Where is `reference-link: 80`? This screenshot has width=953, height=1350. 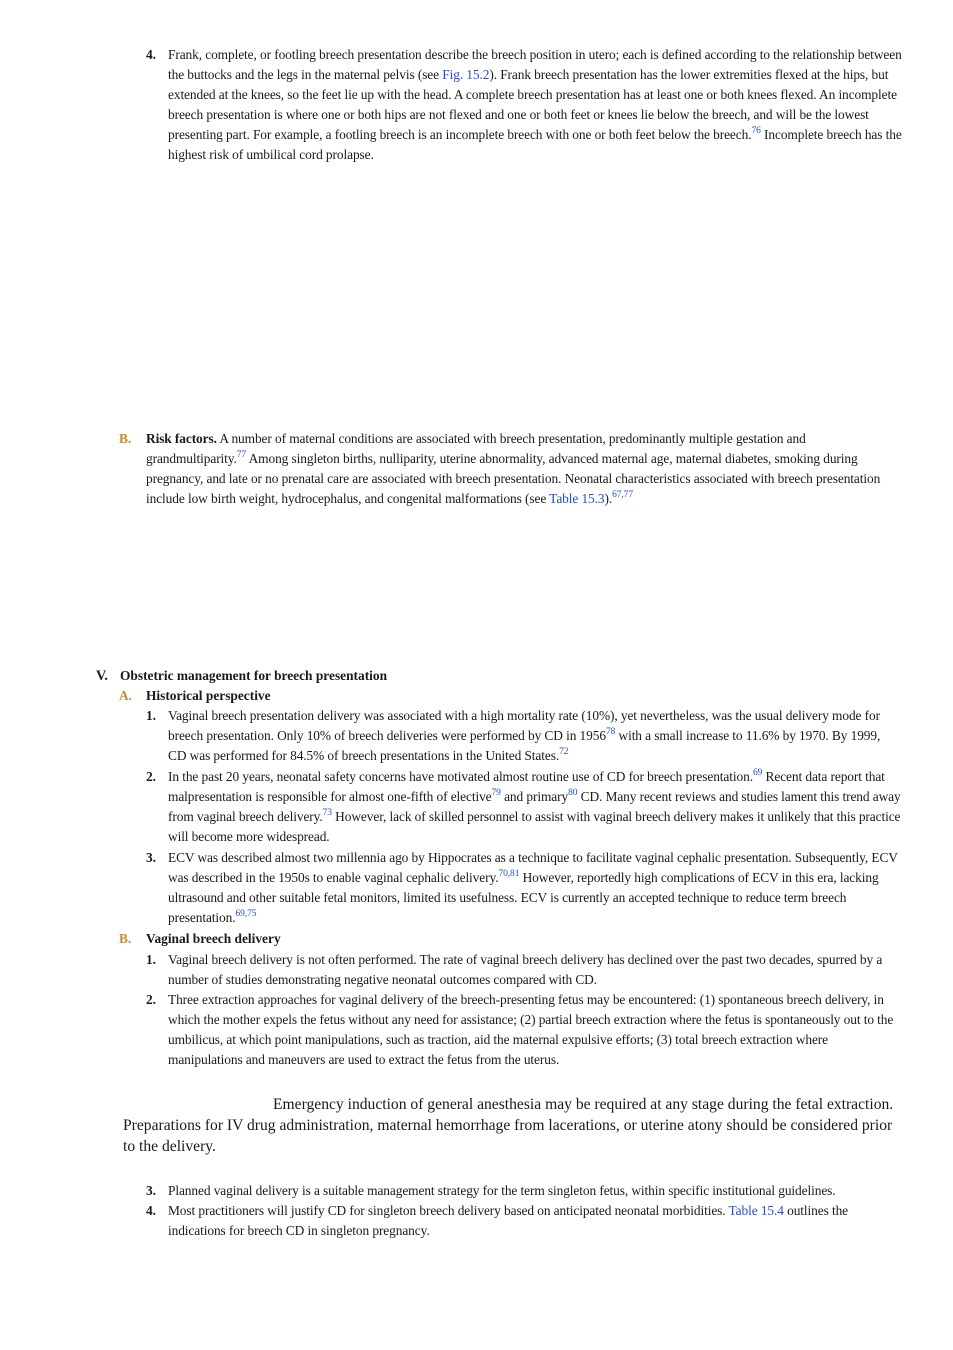 reference-link: 80 is located at coordinates (573, 793).